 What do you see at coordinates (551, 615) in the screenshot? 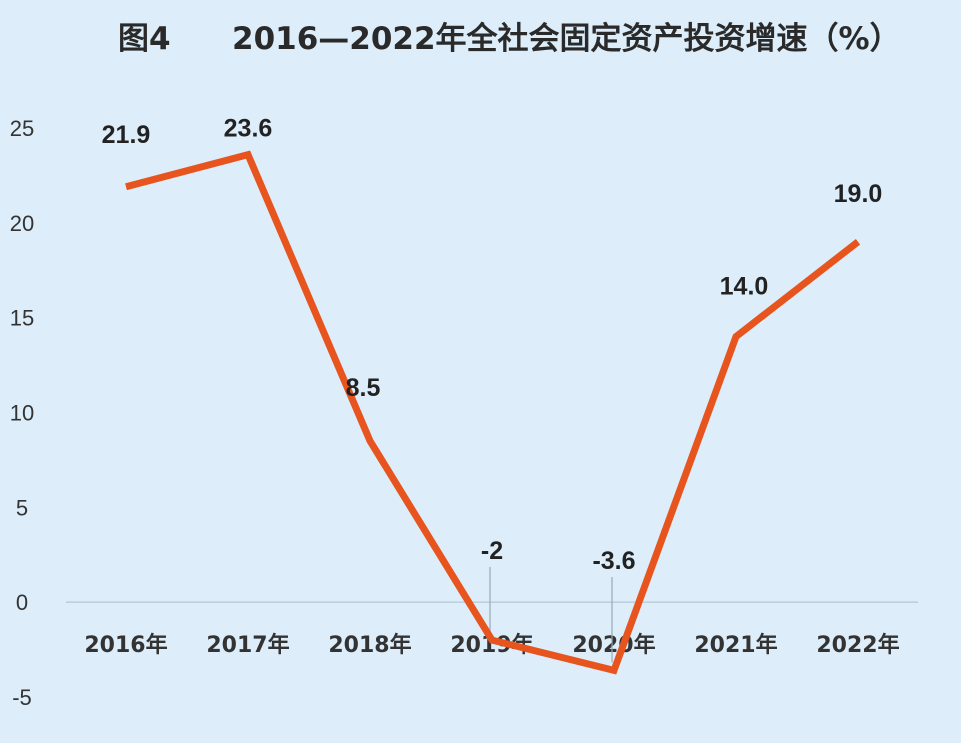
I see `label-leader-lines` at bounding box center [551, 615].